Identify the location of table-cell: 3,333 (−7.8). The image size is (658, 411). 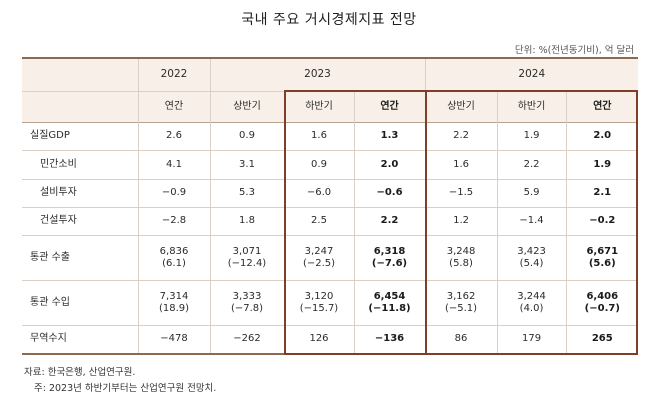
(246, 303).